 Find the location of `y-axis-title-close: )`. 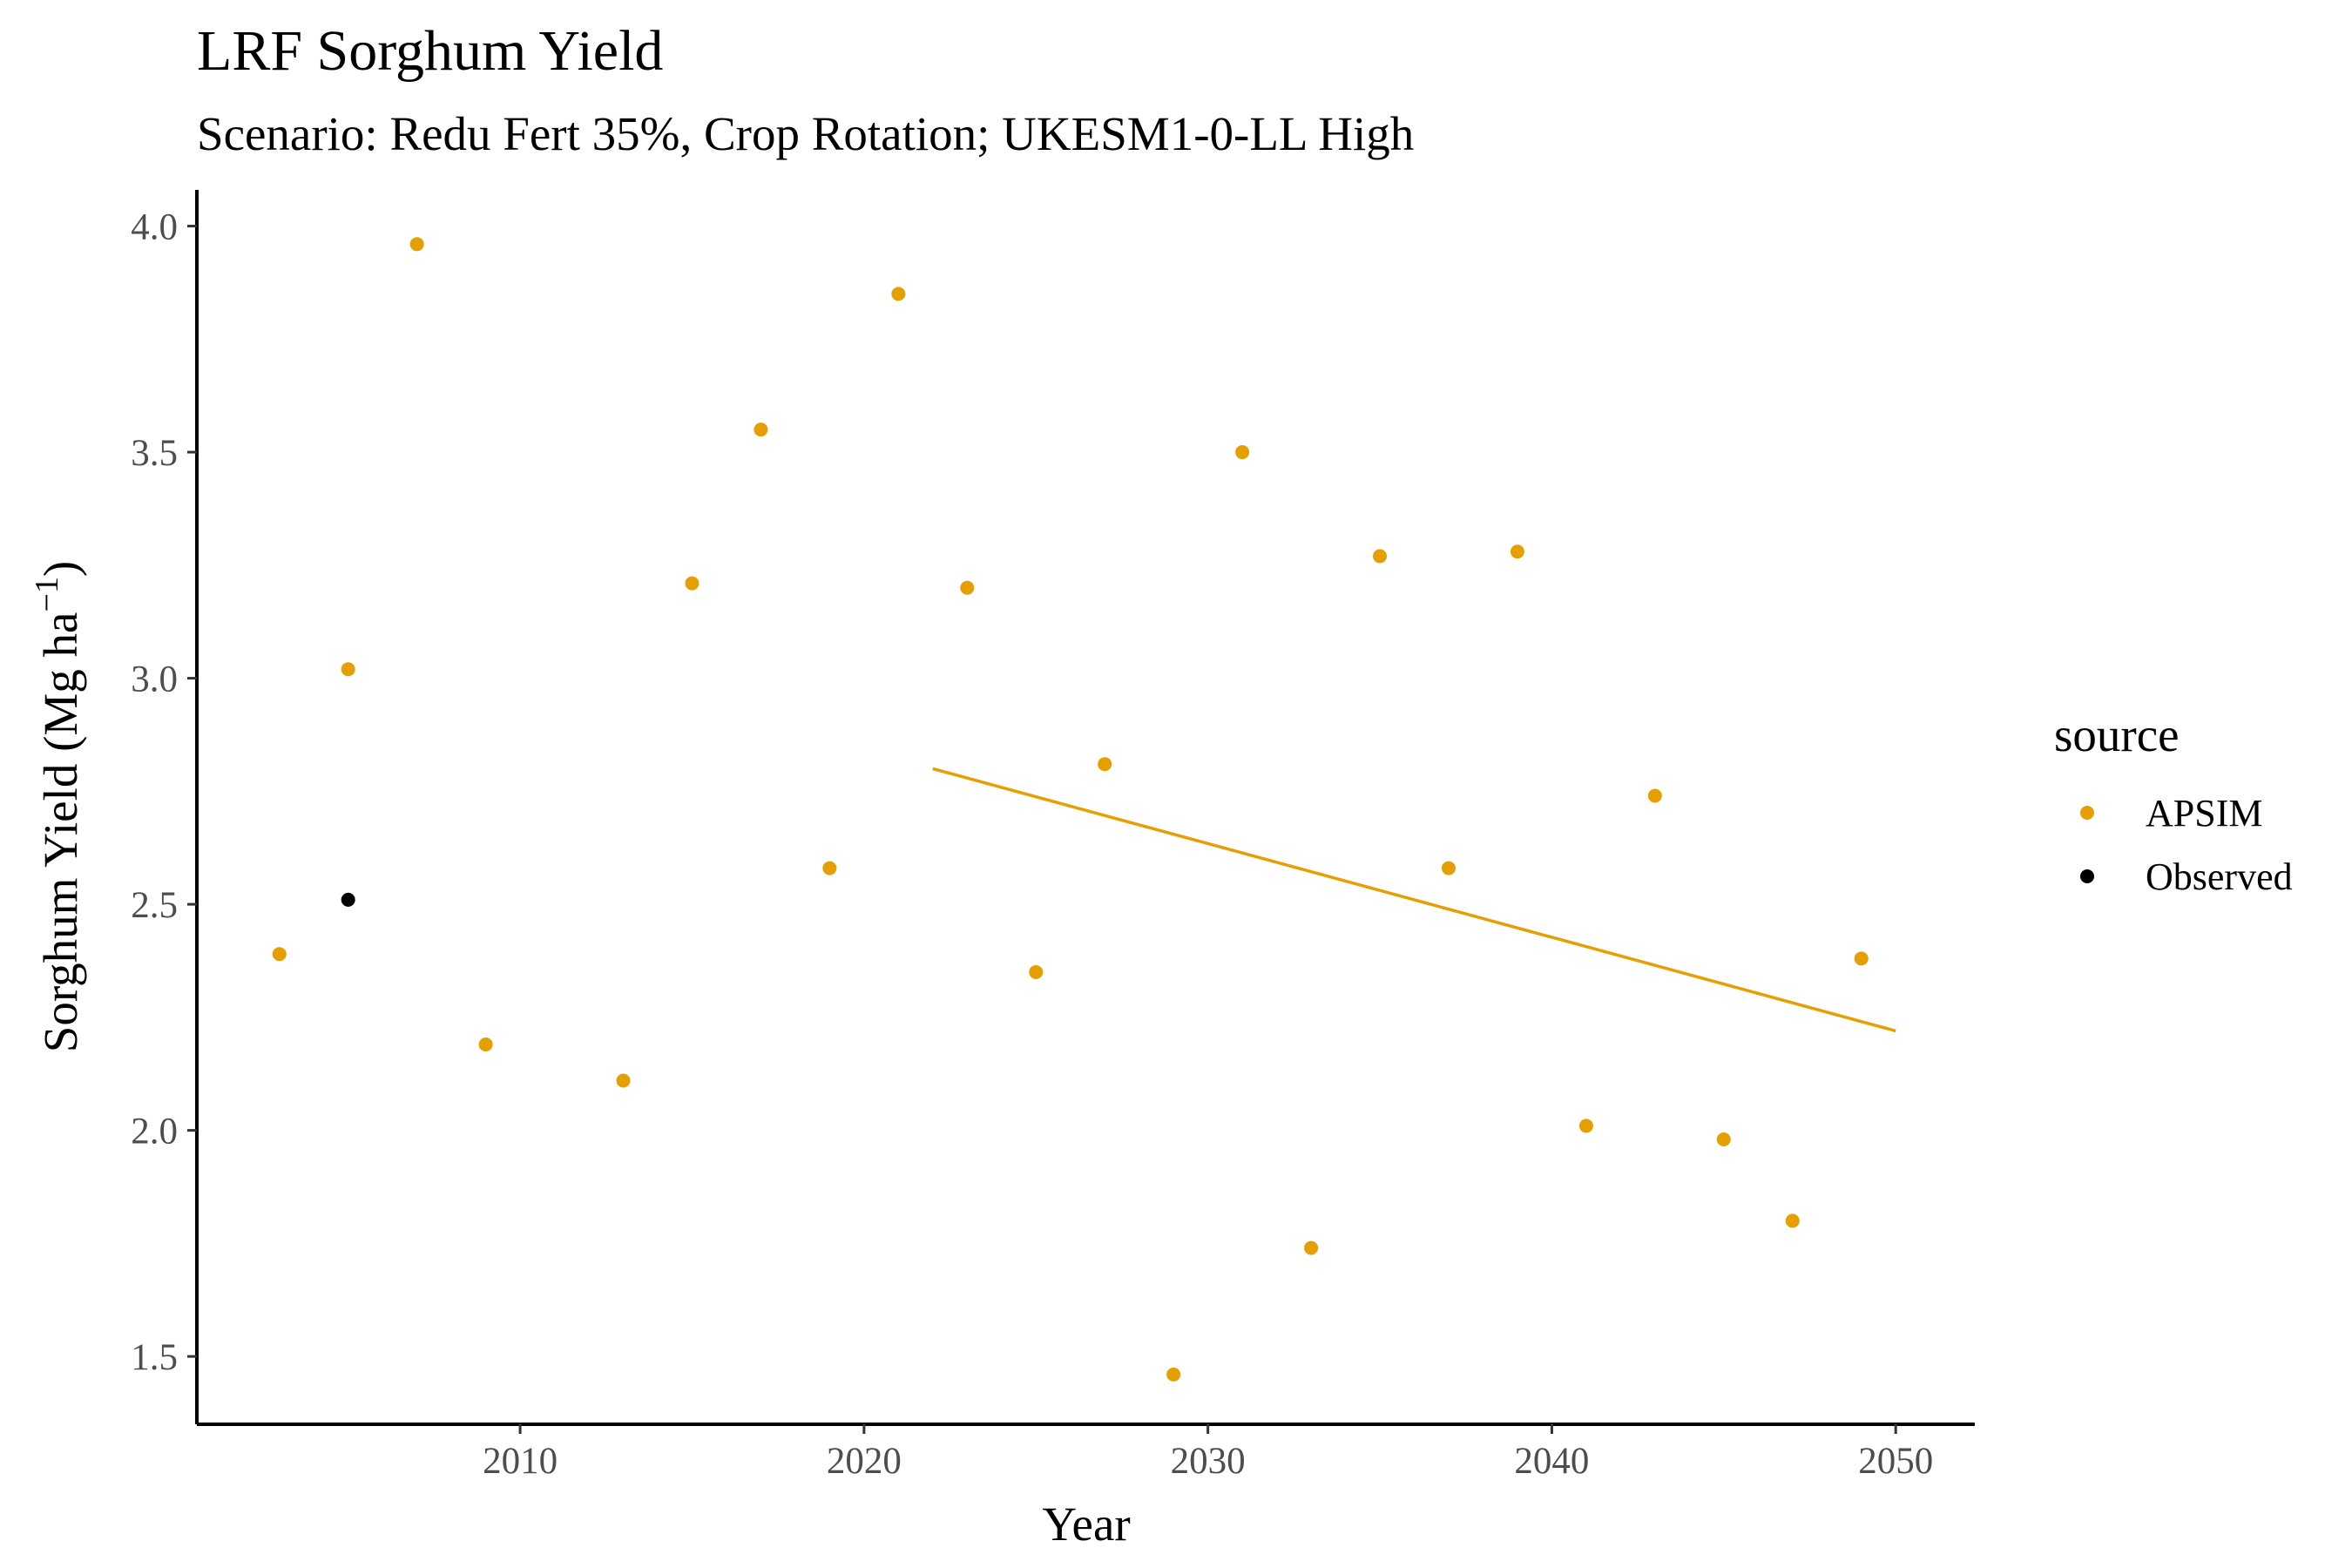

y-axis-title-close: ) is located at coordinates (61, 569).